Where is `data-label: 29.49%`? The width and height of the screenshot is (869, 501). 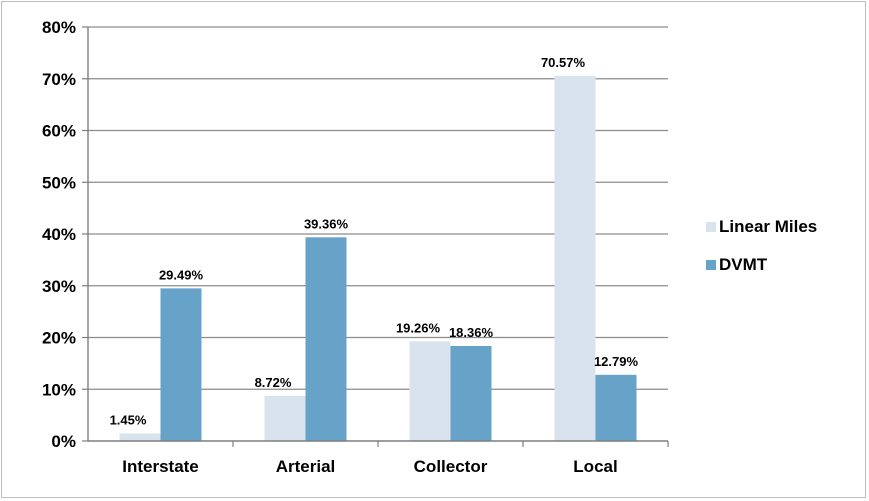
data-label: 29.49% is located at coordinates (181, 274).